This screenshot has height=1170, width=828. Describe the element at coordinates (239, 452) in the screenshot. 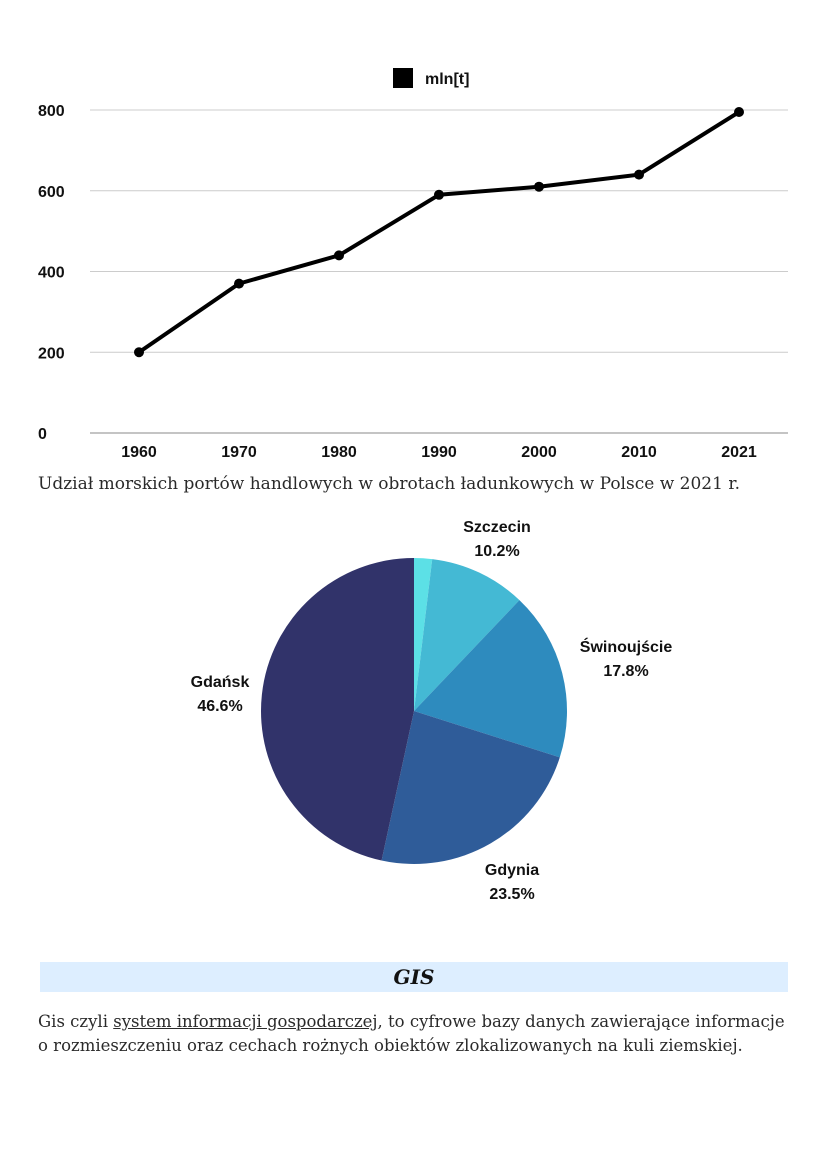

I see `x-tick-label: 1970` at that location.